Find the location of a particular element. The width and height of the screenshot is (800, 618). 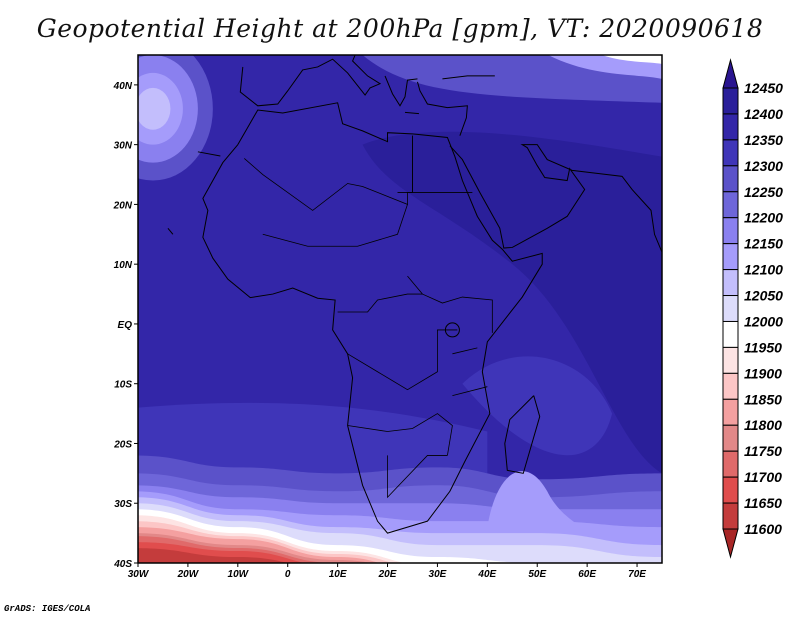

x-tick-label: 60E is located at coordinates (587, 574).